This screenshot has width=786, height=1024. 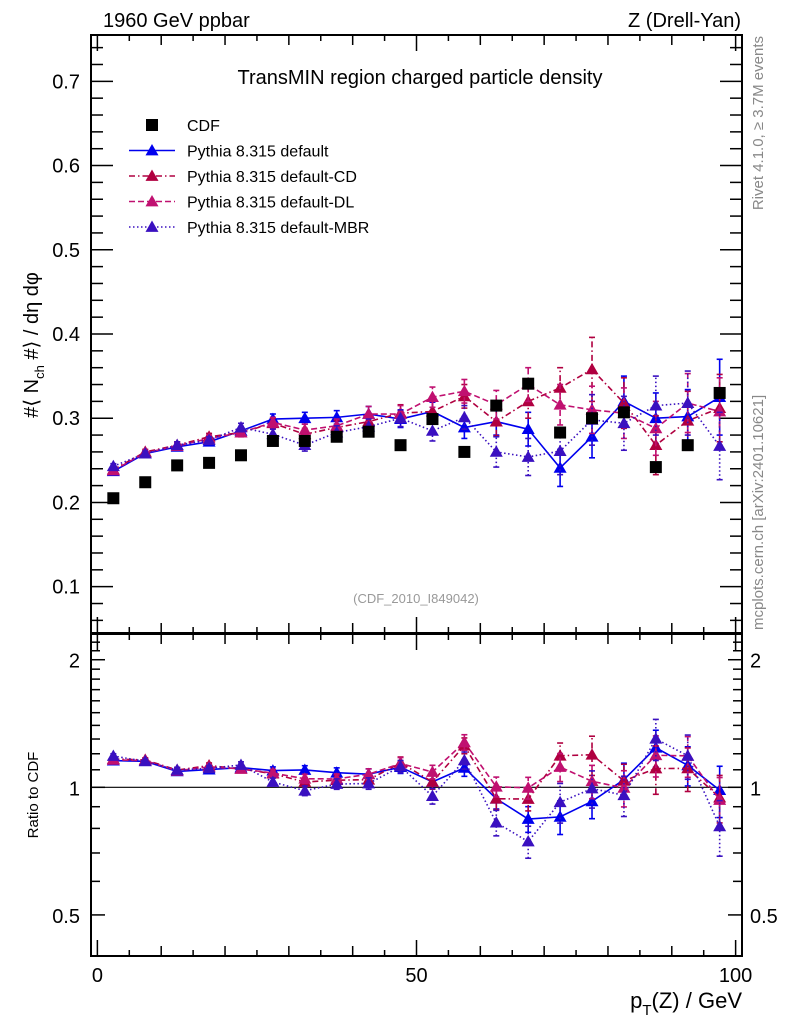 I want to click on y-axis-label: #⟨ Nch #⟩ / dη dφ, so click(x=34, y=345).